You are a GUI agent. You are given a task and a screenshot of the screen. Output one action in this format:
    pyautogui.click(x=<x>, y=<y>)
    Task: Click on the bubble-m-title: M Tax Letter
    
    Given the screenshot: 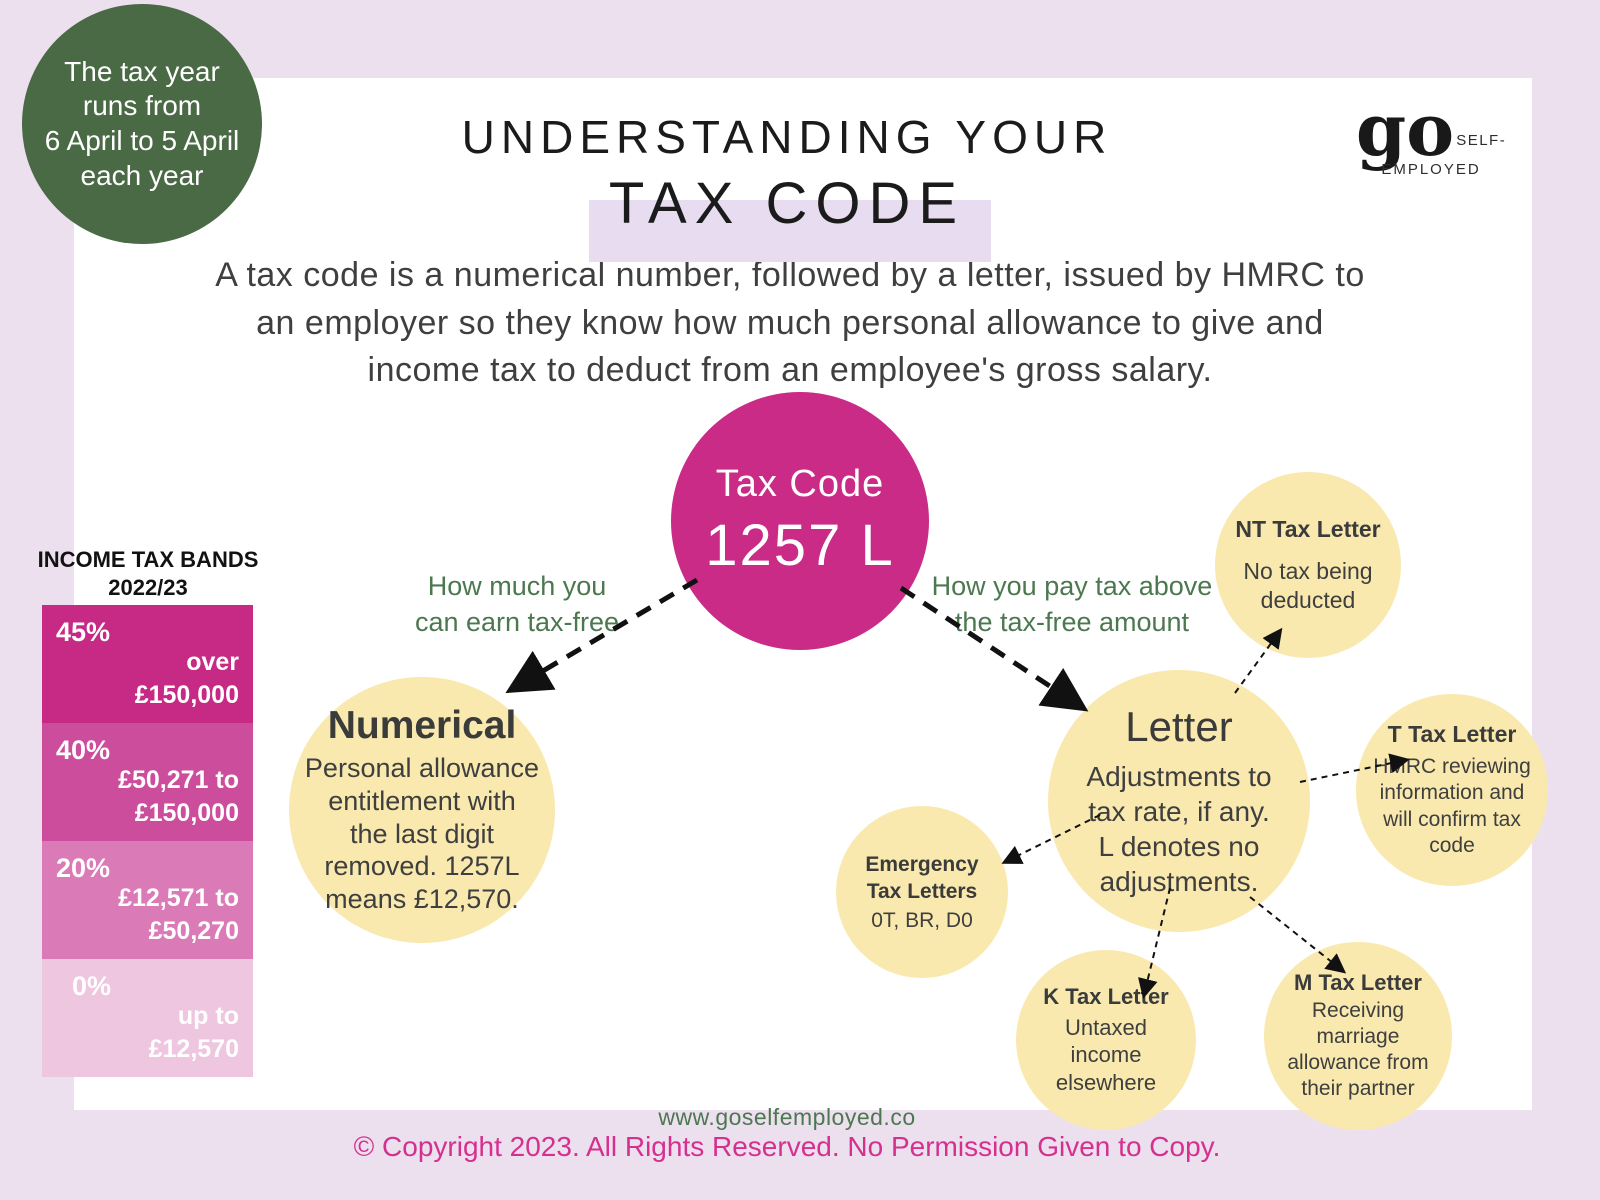 What is the action you would take?
    pyautogui.click(x=1358, y=982)
    